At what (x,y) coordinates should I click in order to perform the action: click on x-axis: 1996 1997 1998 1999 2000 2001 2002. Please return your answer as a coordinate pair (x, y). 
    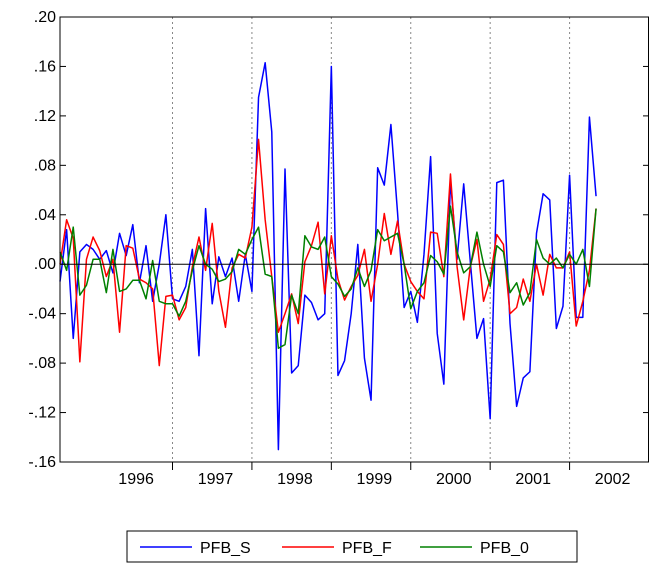
    Looking at the image, I should click on (374, 475).